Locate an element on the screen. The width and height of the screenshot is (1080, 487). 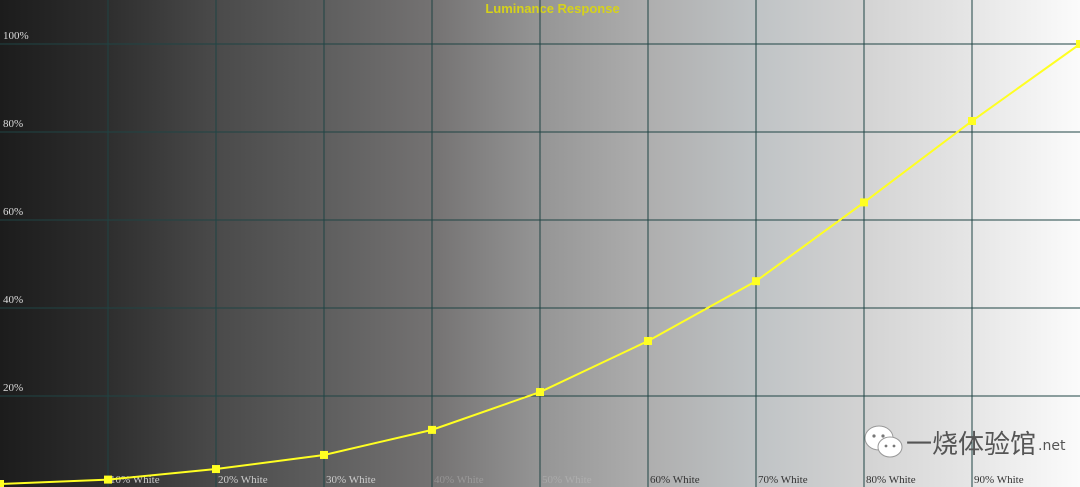
watermark-suffix: .net is located at coordinates (1052, 446).